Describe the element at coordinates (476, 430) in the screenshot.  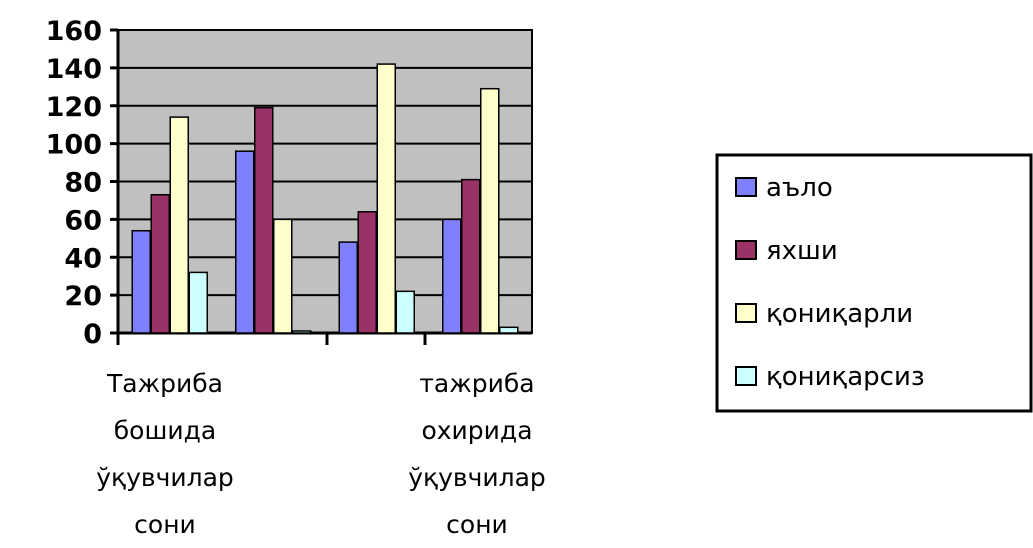
I see `category-label-line: охирида` at that location.